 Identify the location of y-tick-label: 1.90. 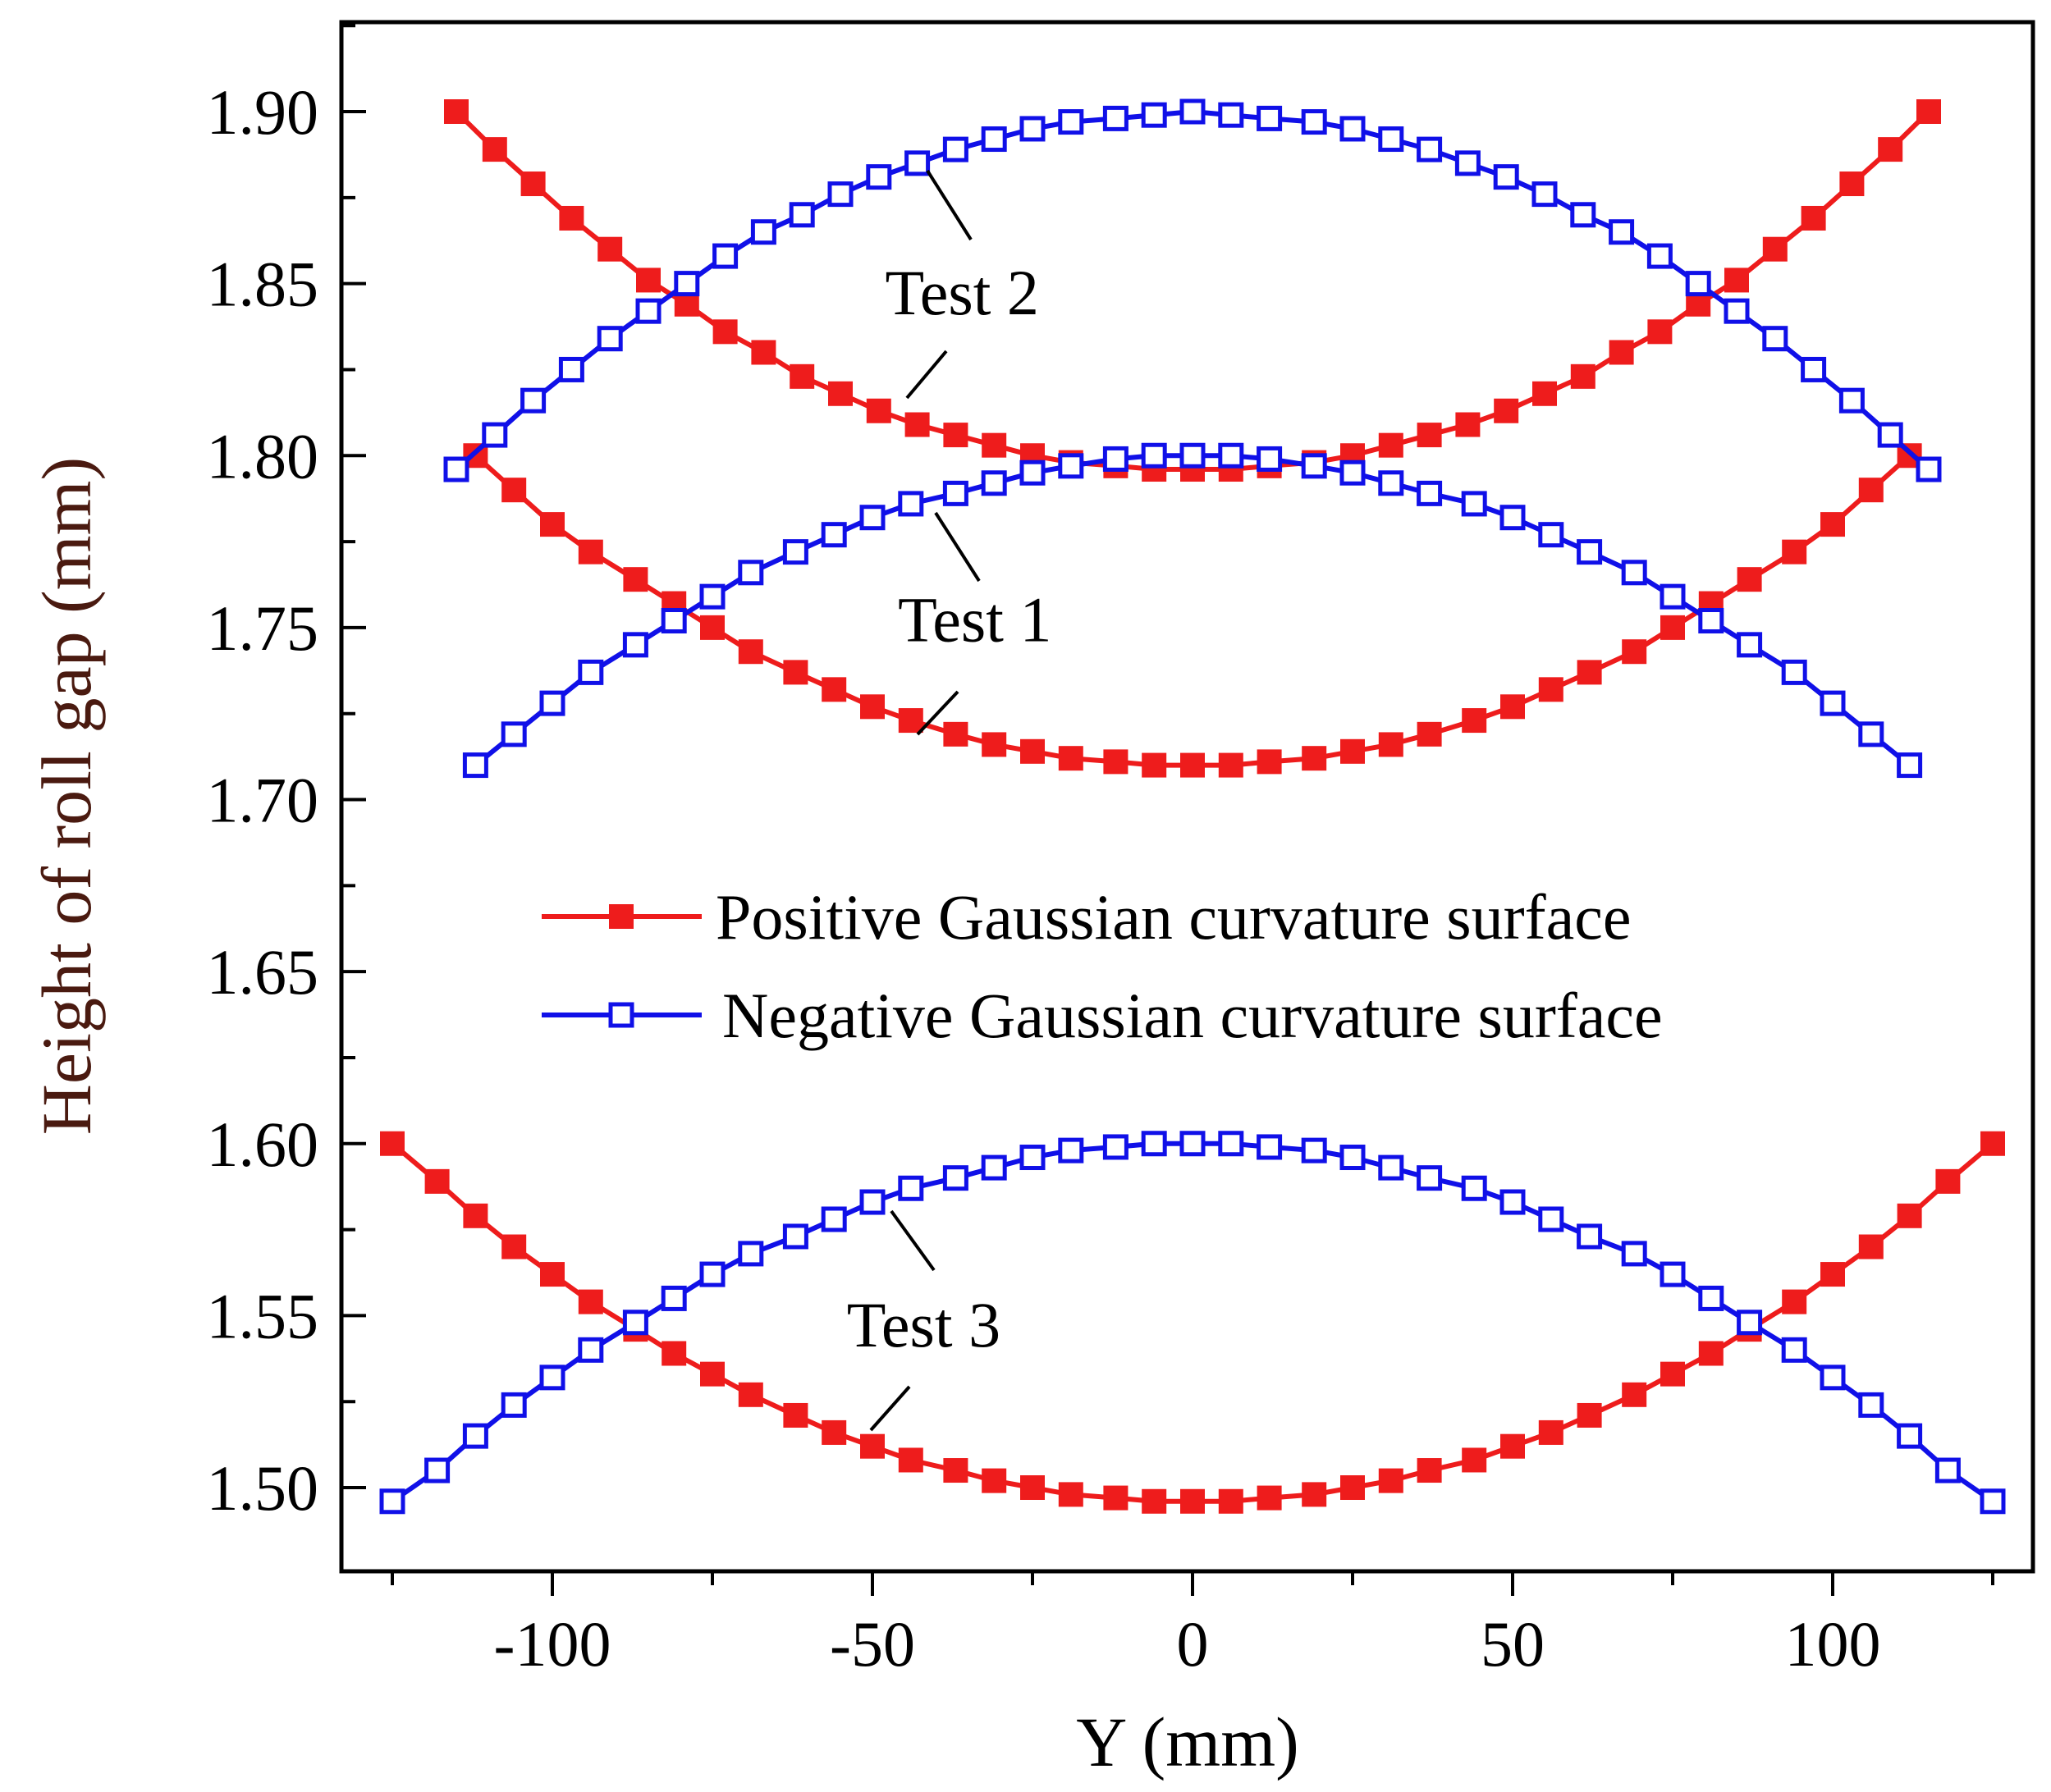
(263, 112).